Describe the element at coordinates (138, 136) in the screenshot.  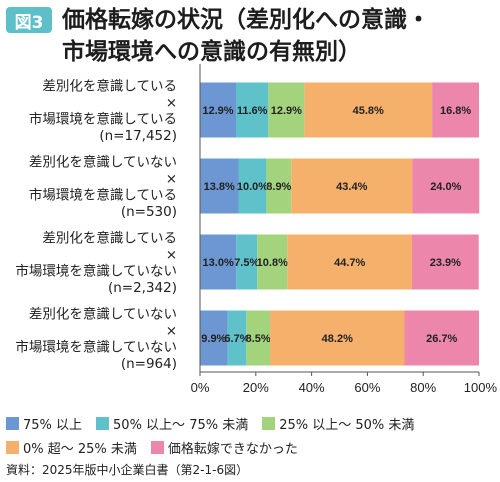
I see `category-label-line: (n=17,452)` at that location.